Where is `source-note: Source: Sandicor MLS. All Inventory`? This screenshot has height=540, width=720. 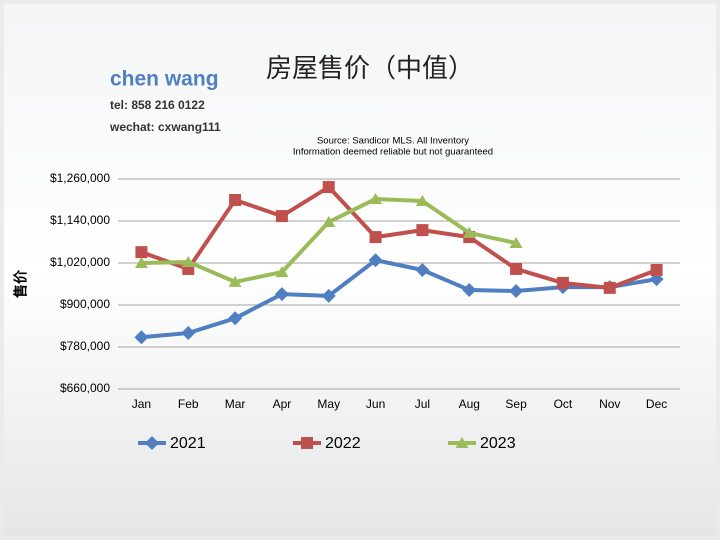 source-note: Source: Sandicor MLS. All Inventory is located at coordinates (393, 141).